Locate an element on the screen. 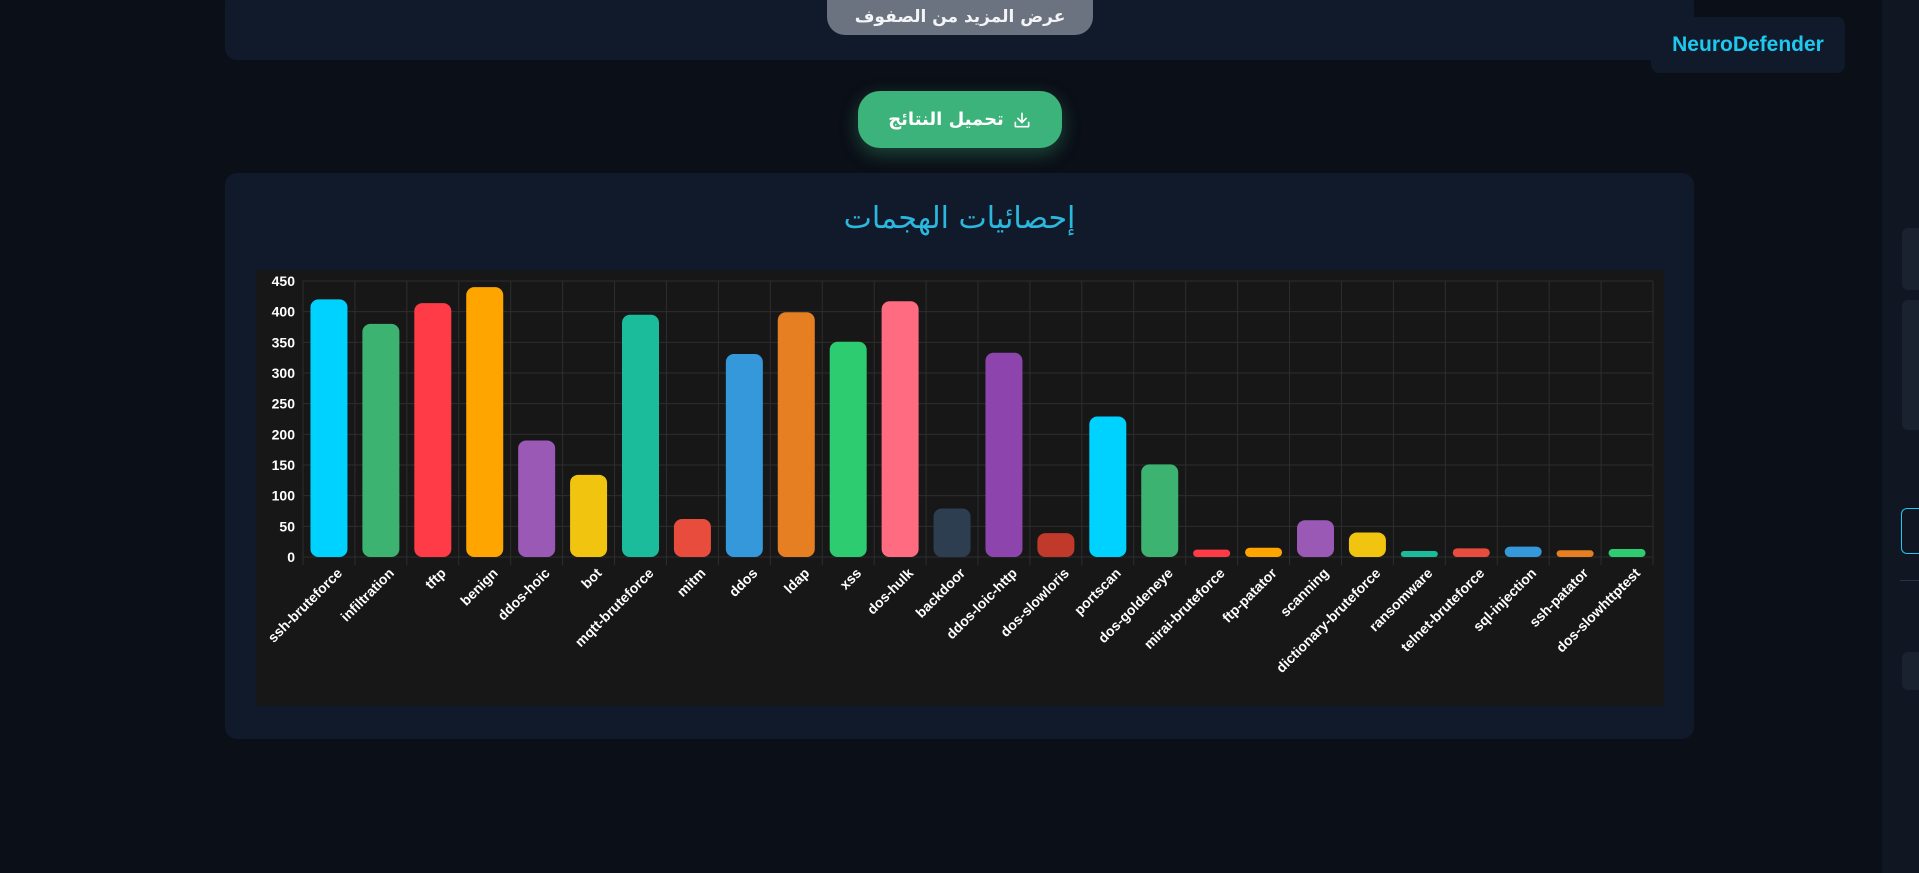 This screenshot has width=1919, height=873. x-tick-label: xss is located at coordinates (850, 579).